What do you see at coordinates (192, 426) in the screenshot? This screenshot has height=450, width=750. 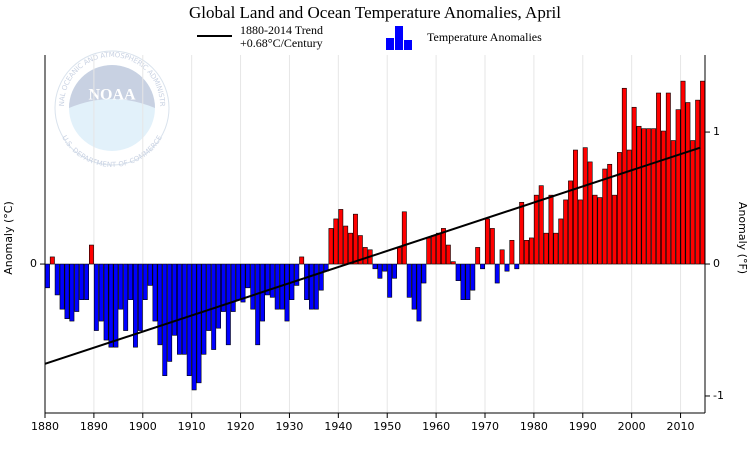 I see `x-tick-label: 1910` at bounding box center [192, 426].